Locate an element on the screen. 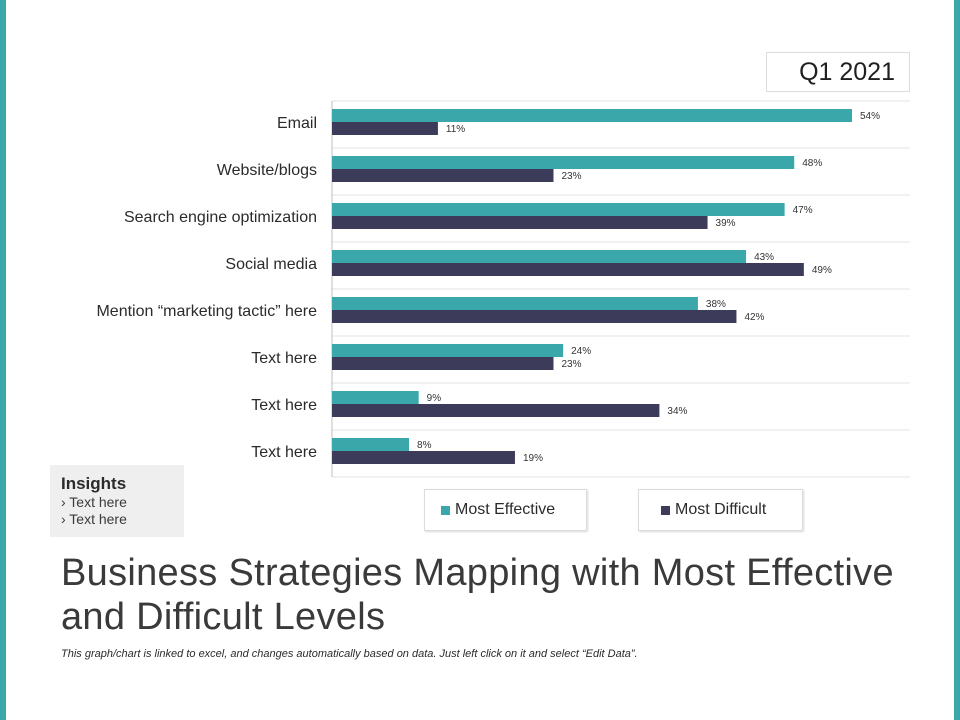  data-label: 47% is located at coordinates (803, 210).